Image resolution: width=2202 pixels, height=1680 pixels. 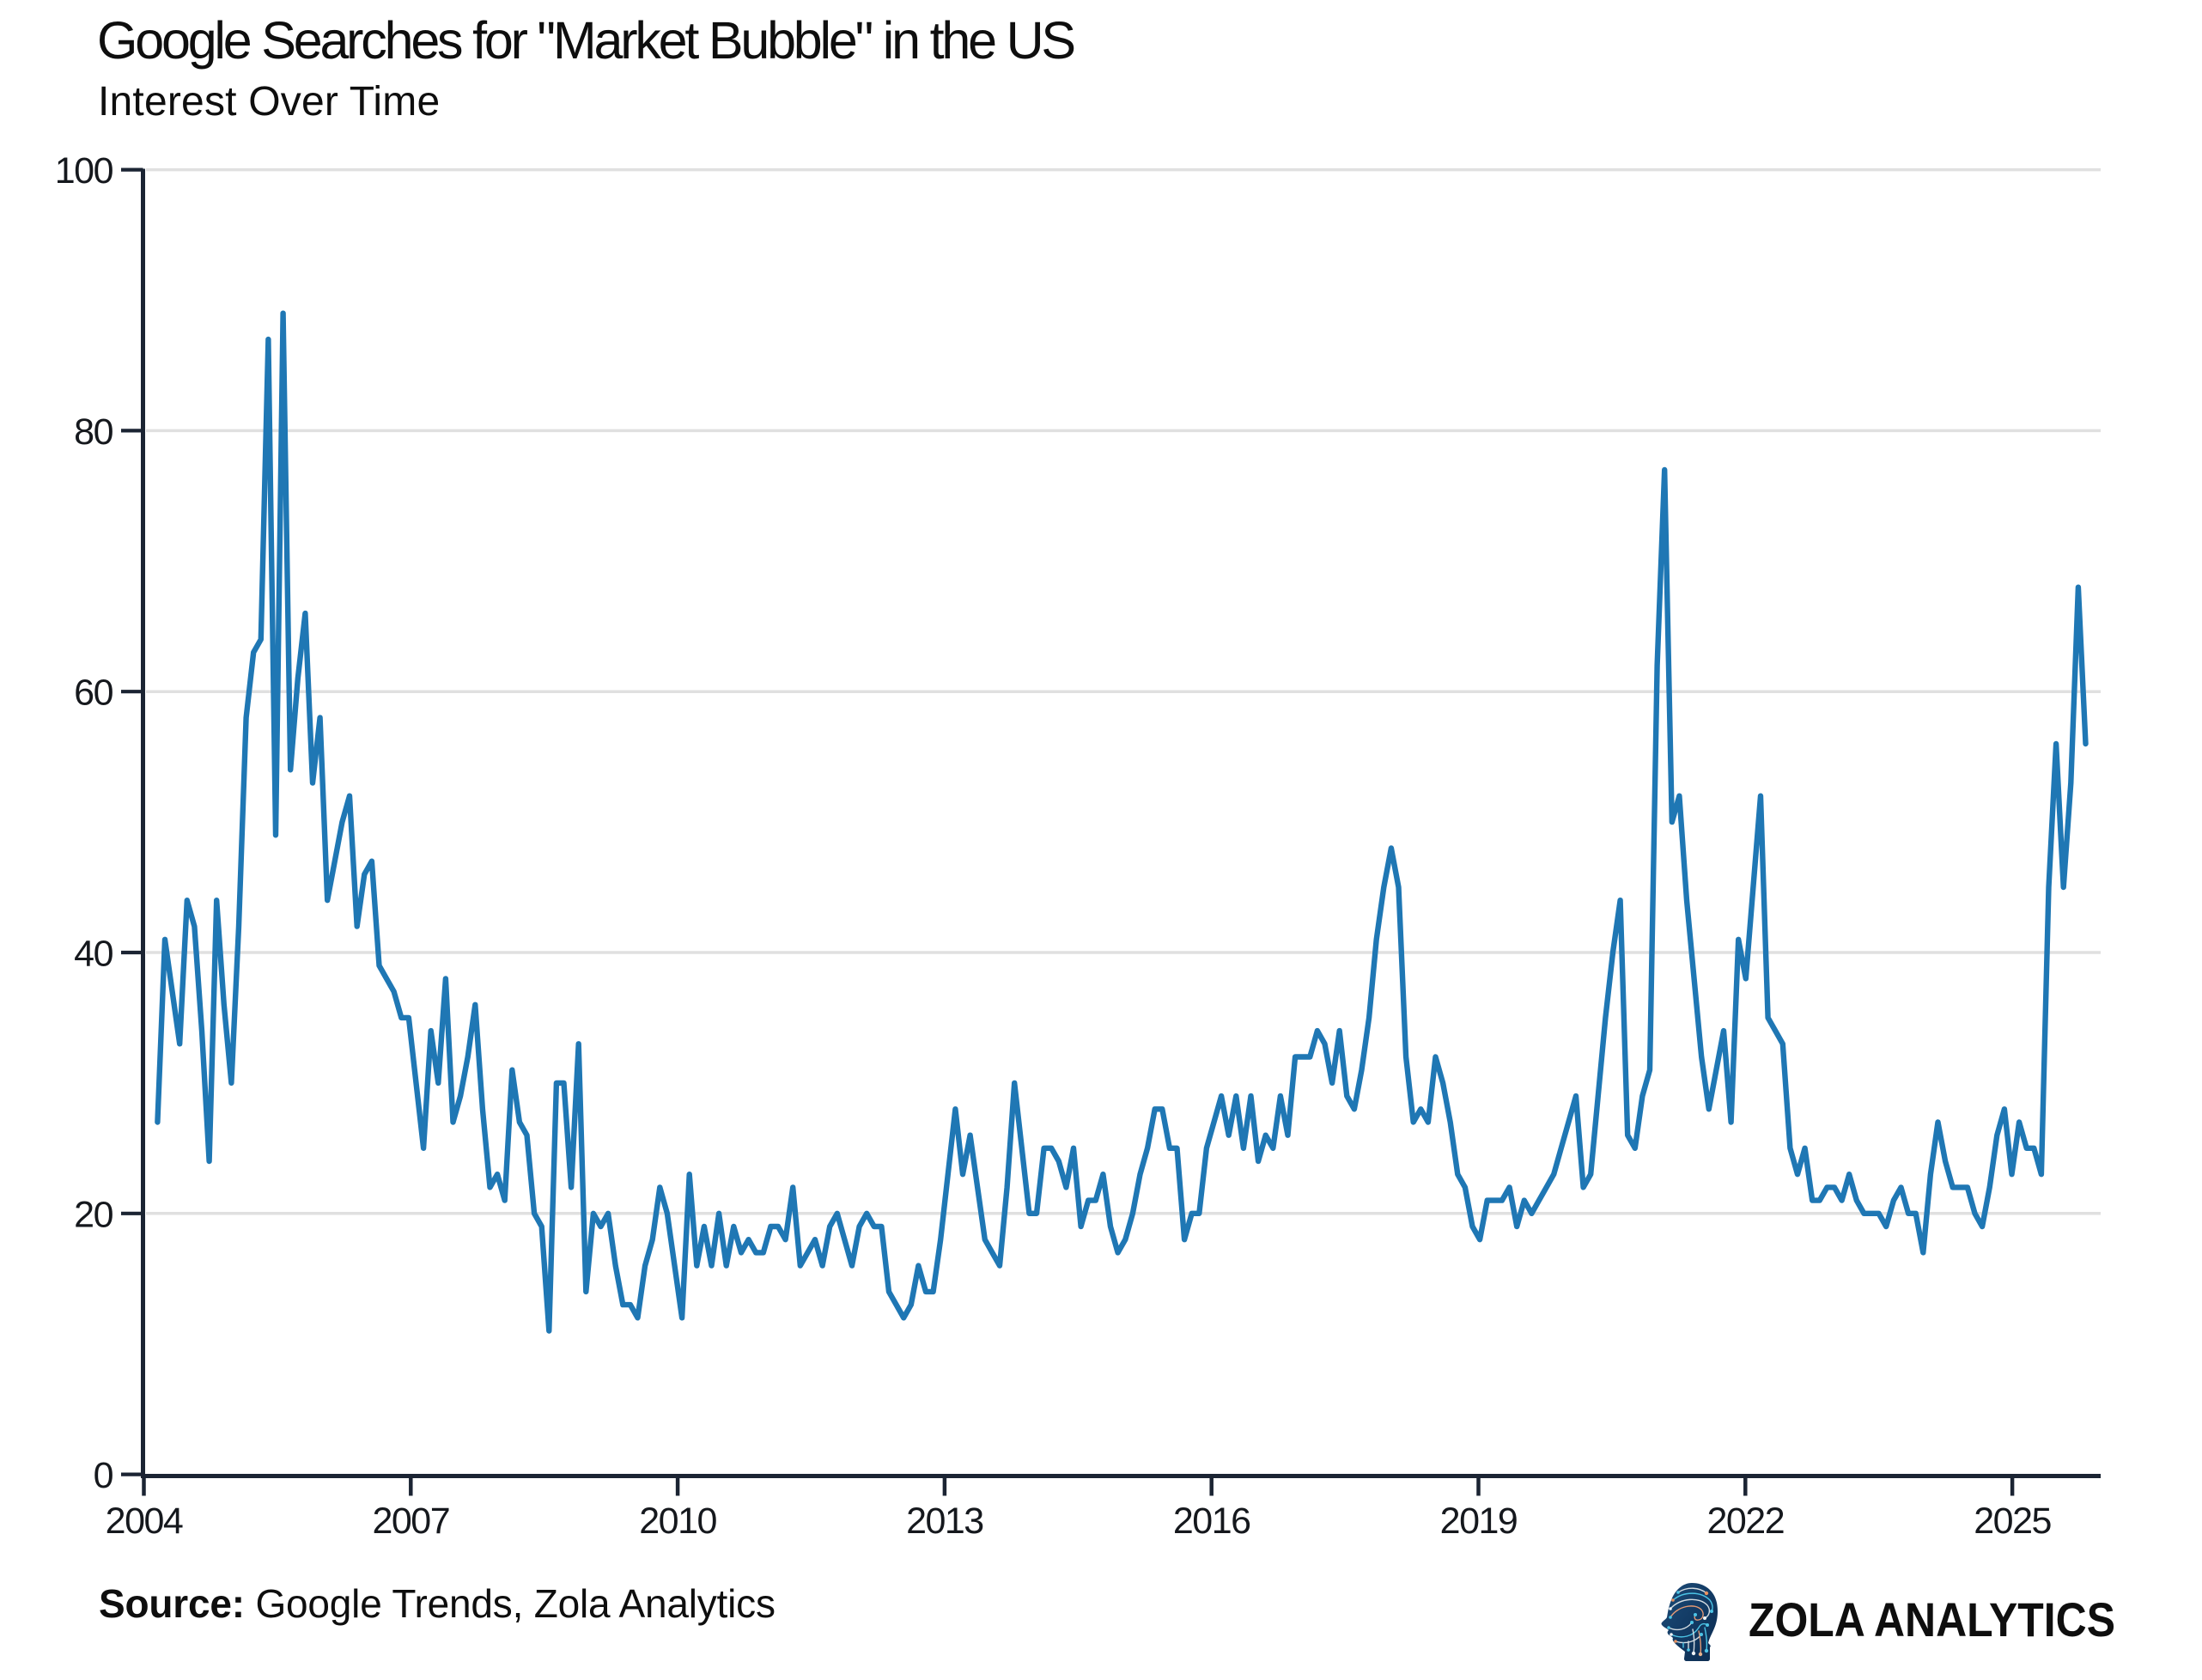 I want to click on svg-text: ZOLA ANALYTICS, so click(x=1932, y=1619).